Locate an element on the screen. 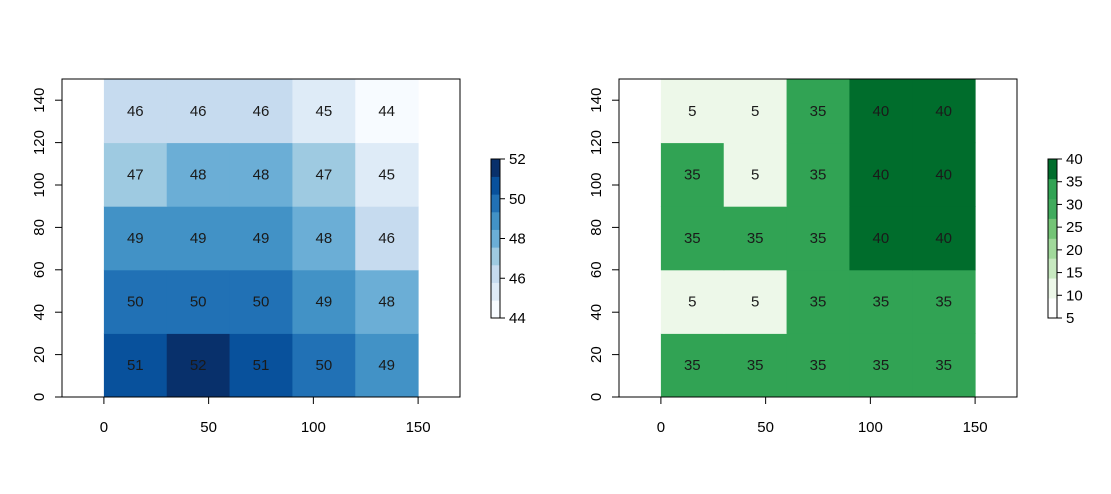 The height and width of the screenshot is (494, 1111). legend-tick-label: 35 is located at coordinates (1074, 182).